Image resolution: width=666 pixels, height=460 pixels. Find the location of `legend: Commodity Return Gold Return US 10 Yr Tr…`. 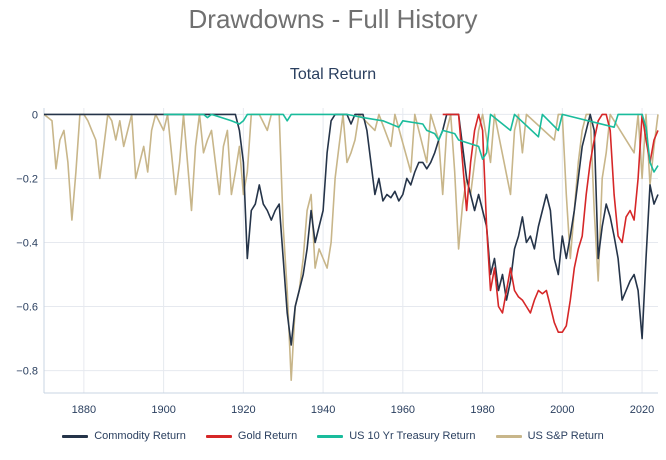

legend: Commodity Return Gold Return US 10 Yr Tr… is located at coordinates (333, 436).